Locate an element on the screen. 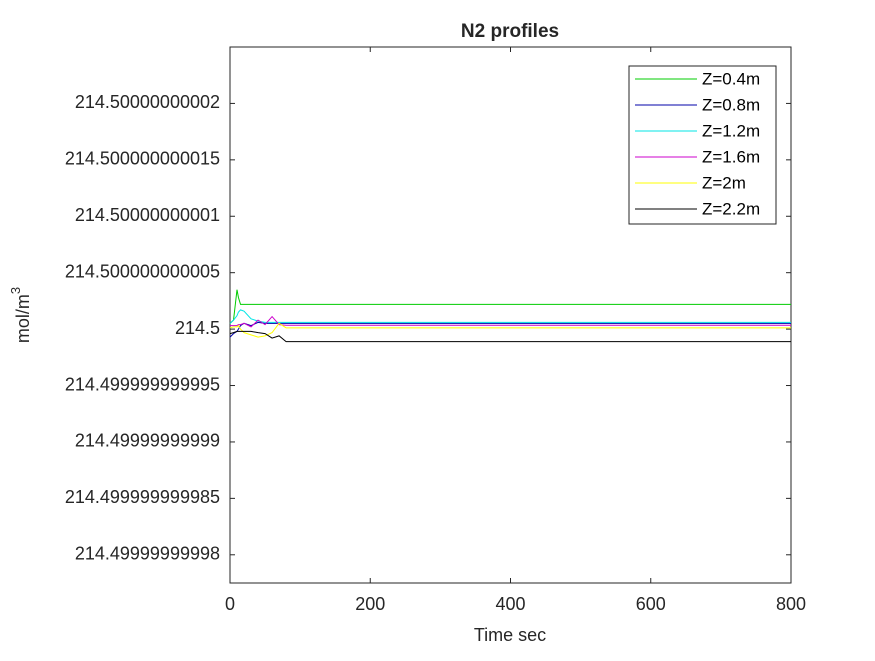 The height and width of the screenshot is (661, 875). x-tick-label: 400 is located at coordinates (510, 604).